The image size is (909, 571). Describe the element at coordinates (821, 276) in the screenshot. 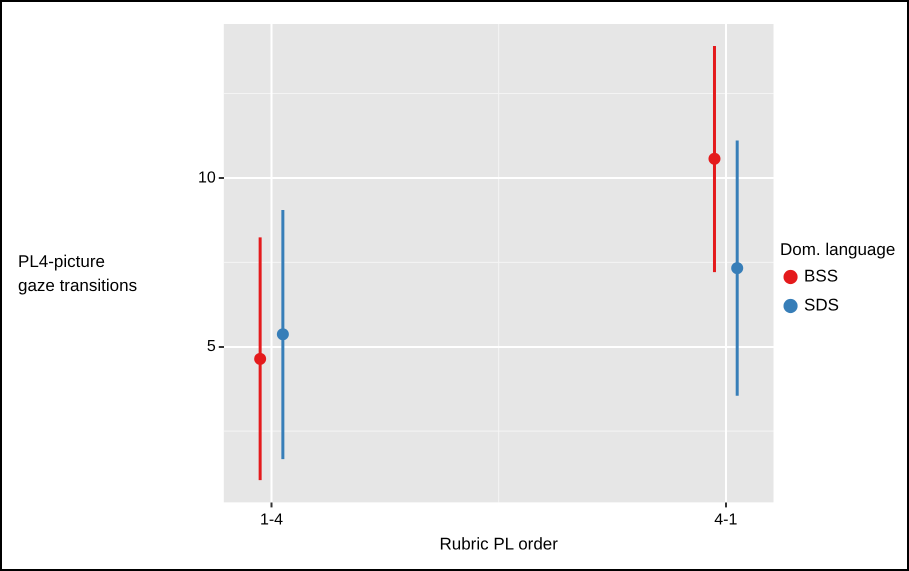

I see `legend-label: BSS` at that location.